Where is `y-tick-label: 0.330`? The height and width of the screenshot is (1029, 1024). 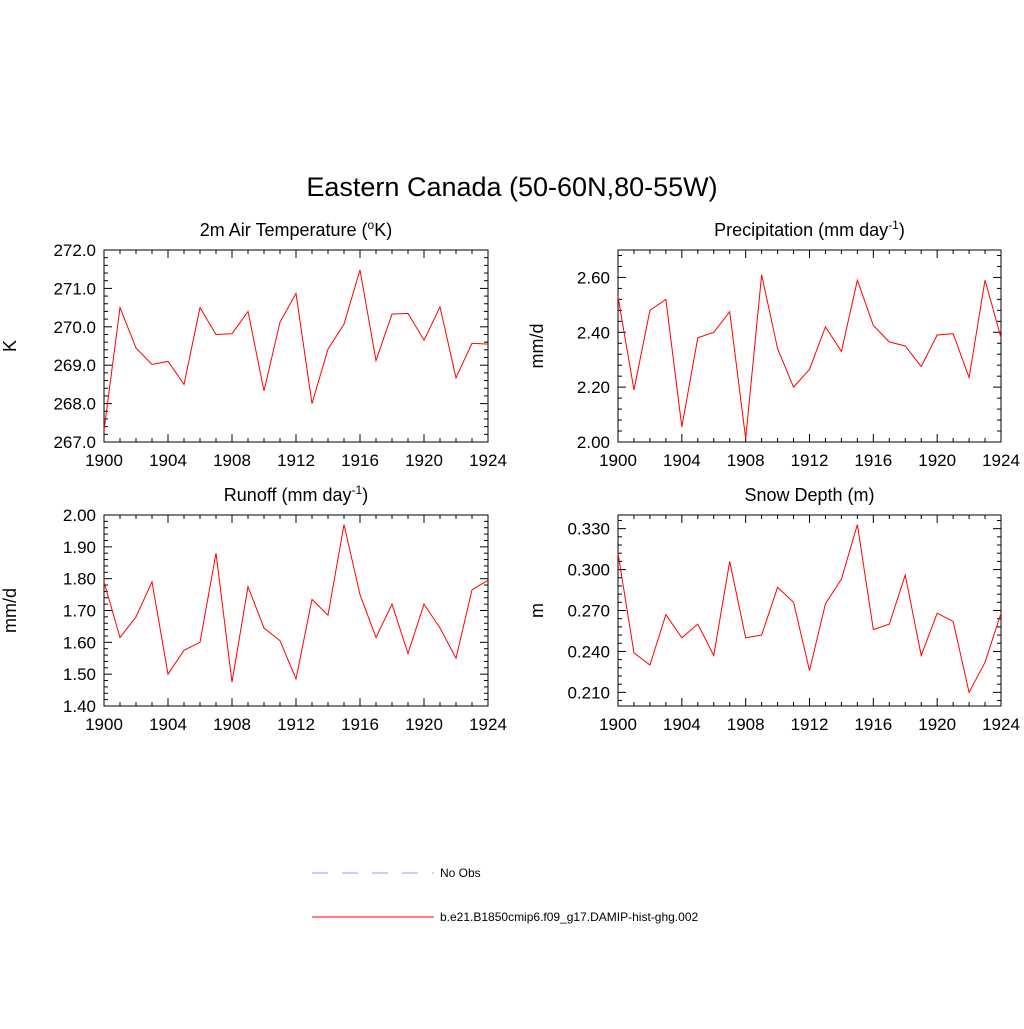 y-tick-label: 0.330 is located at coordinates (588, 529).